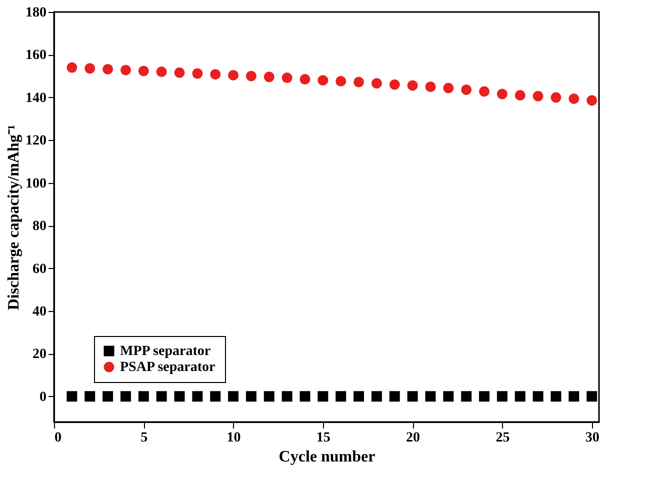 This screenshot has height=497, width=647. I want to click on y-tick-label: 100, so click(36, 184).